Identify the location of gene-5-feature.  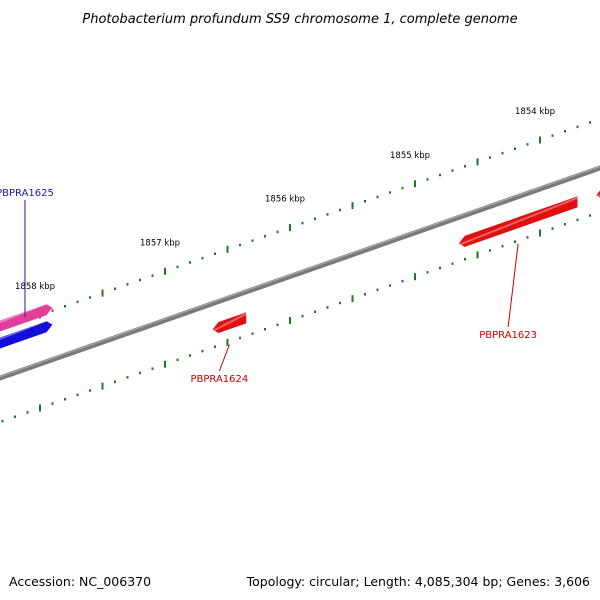
(26, 317).